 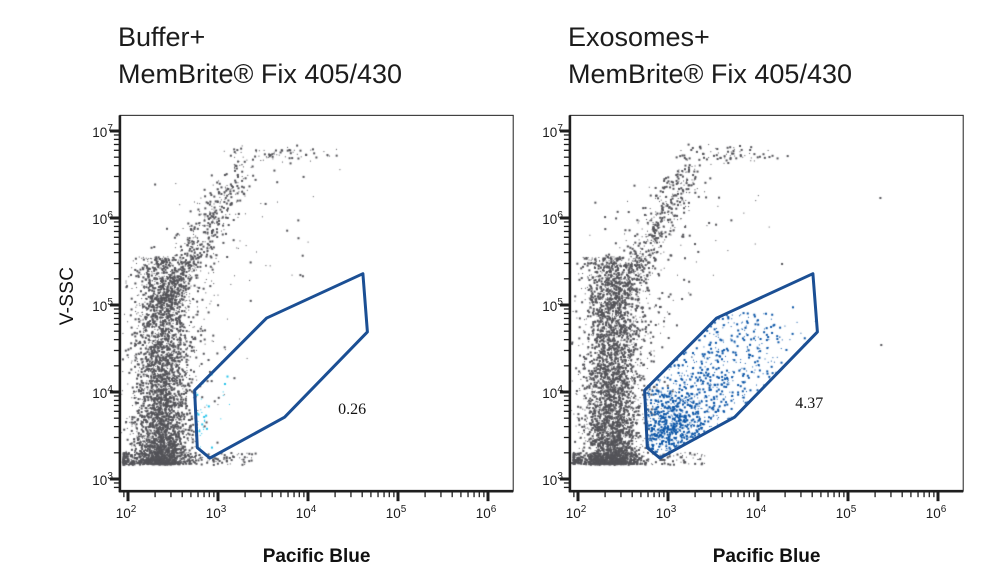 I want to click on panel-title-buffer-line2: MemBrite® Fix 405/430, so click(x=260, y=74).